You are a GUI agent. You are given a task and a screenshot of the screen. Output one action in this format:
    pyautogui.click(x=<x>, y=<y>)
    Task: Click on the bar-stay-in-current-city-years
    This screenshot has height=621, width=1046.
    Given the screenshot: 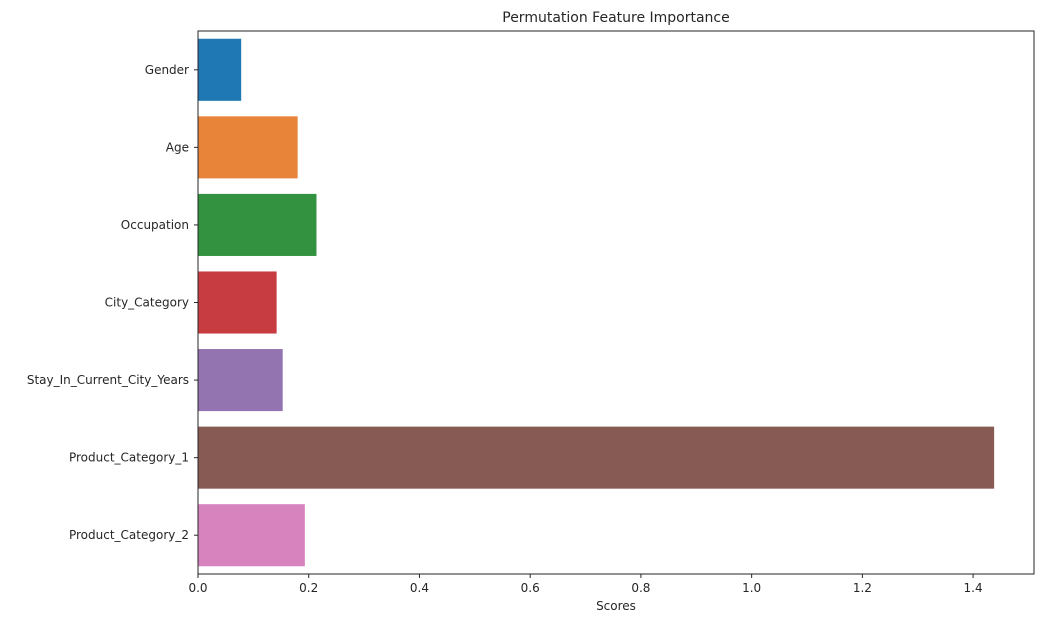 What is the action you would take?
    pyautogui.click(x=240, y=380)
    